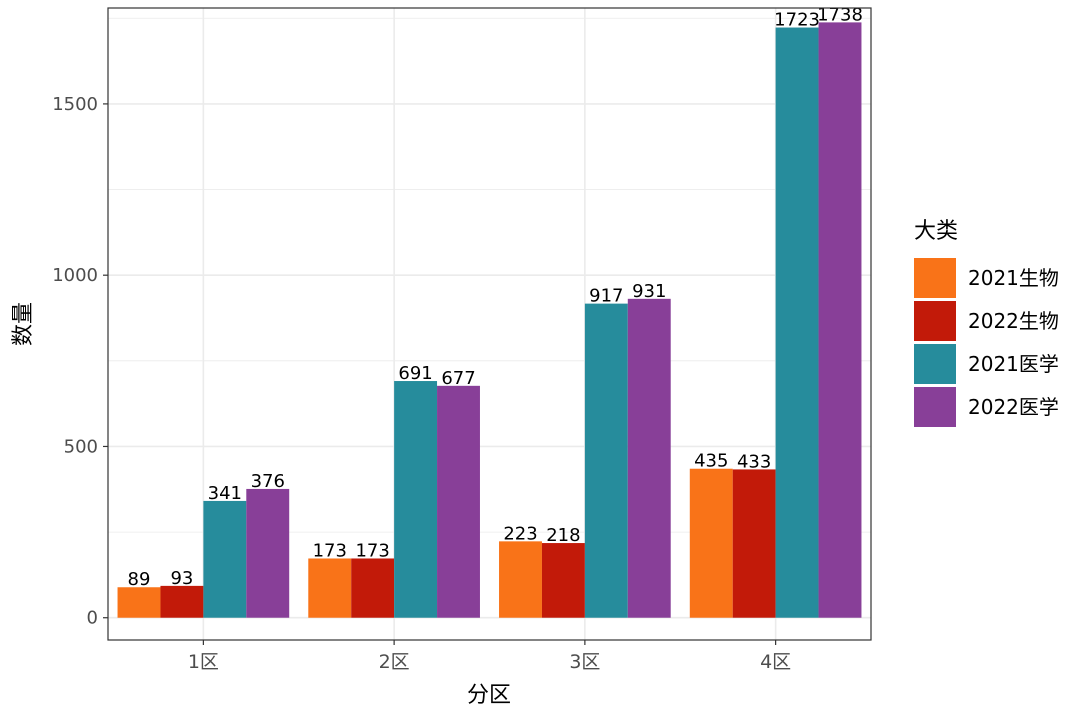  Describe the element at coordinates (139, 579) in the screenshot. I see `bar-value-label: 89` at that location.